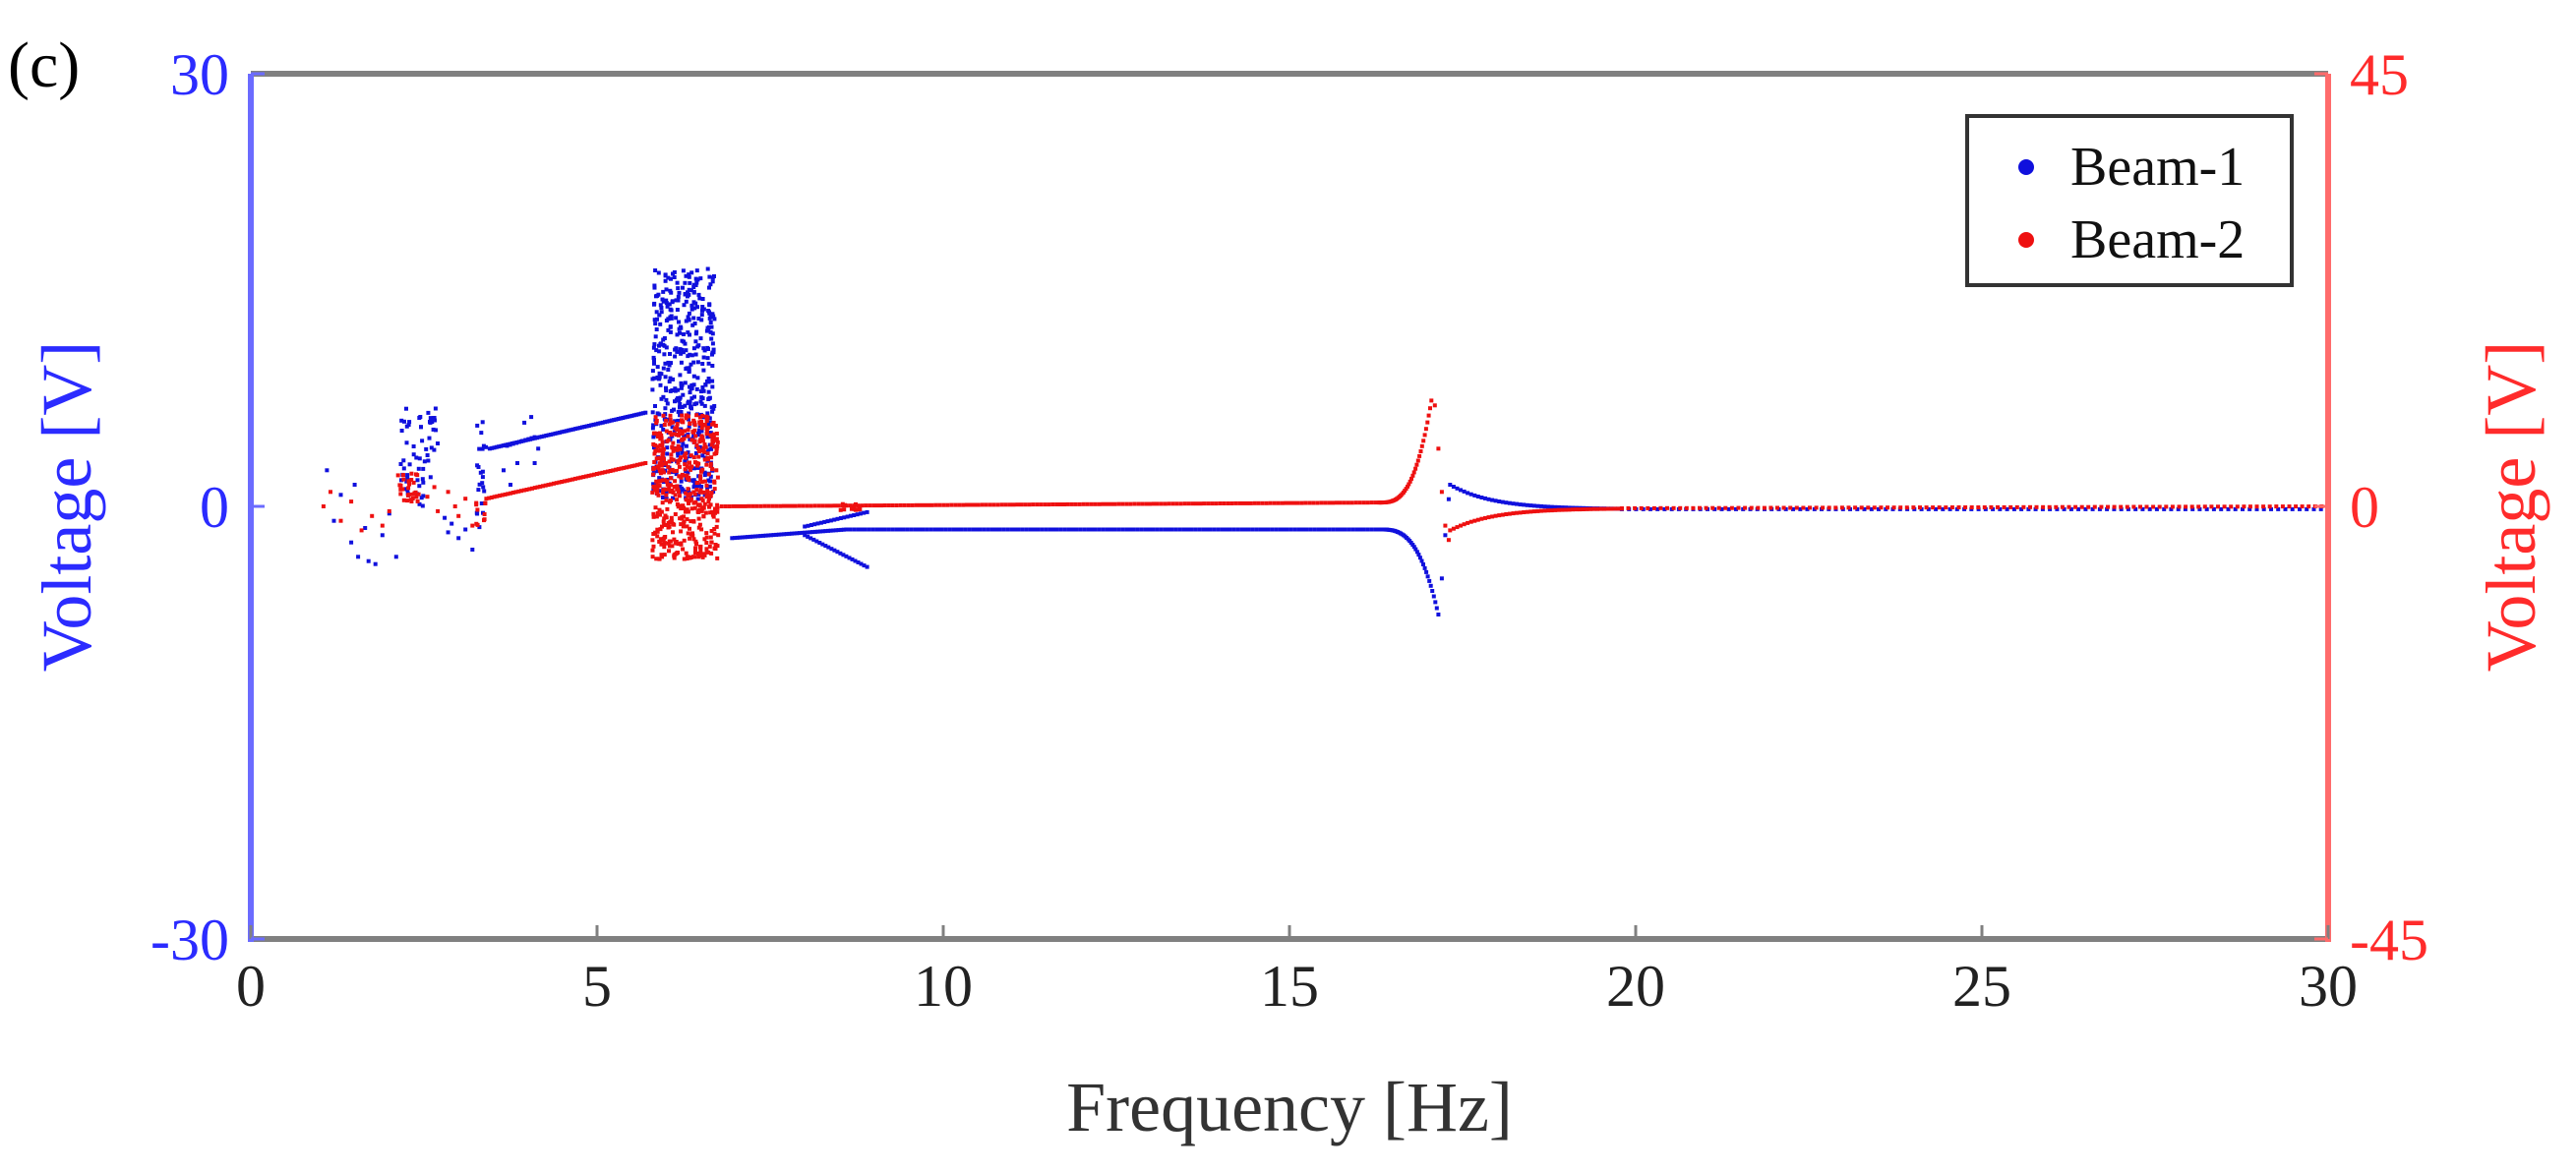 Image resolution: width=2576 pixels, height=1173 pixels. Describe the element at coordinates (214, 507) in the screenshot. I see `left-y-tick-label: 0` at that location.